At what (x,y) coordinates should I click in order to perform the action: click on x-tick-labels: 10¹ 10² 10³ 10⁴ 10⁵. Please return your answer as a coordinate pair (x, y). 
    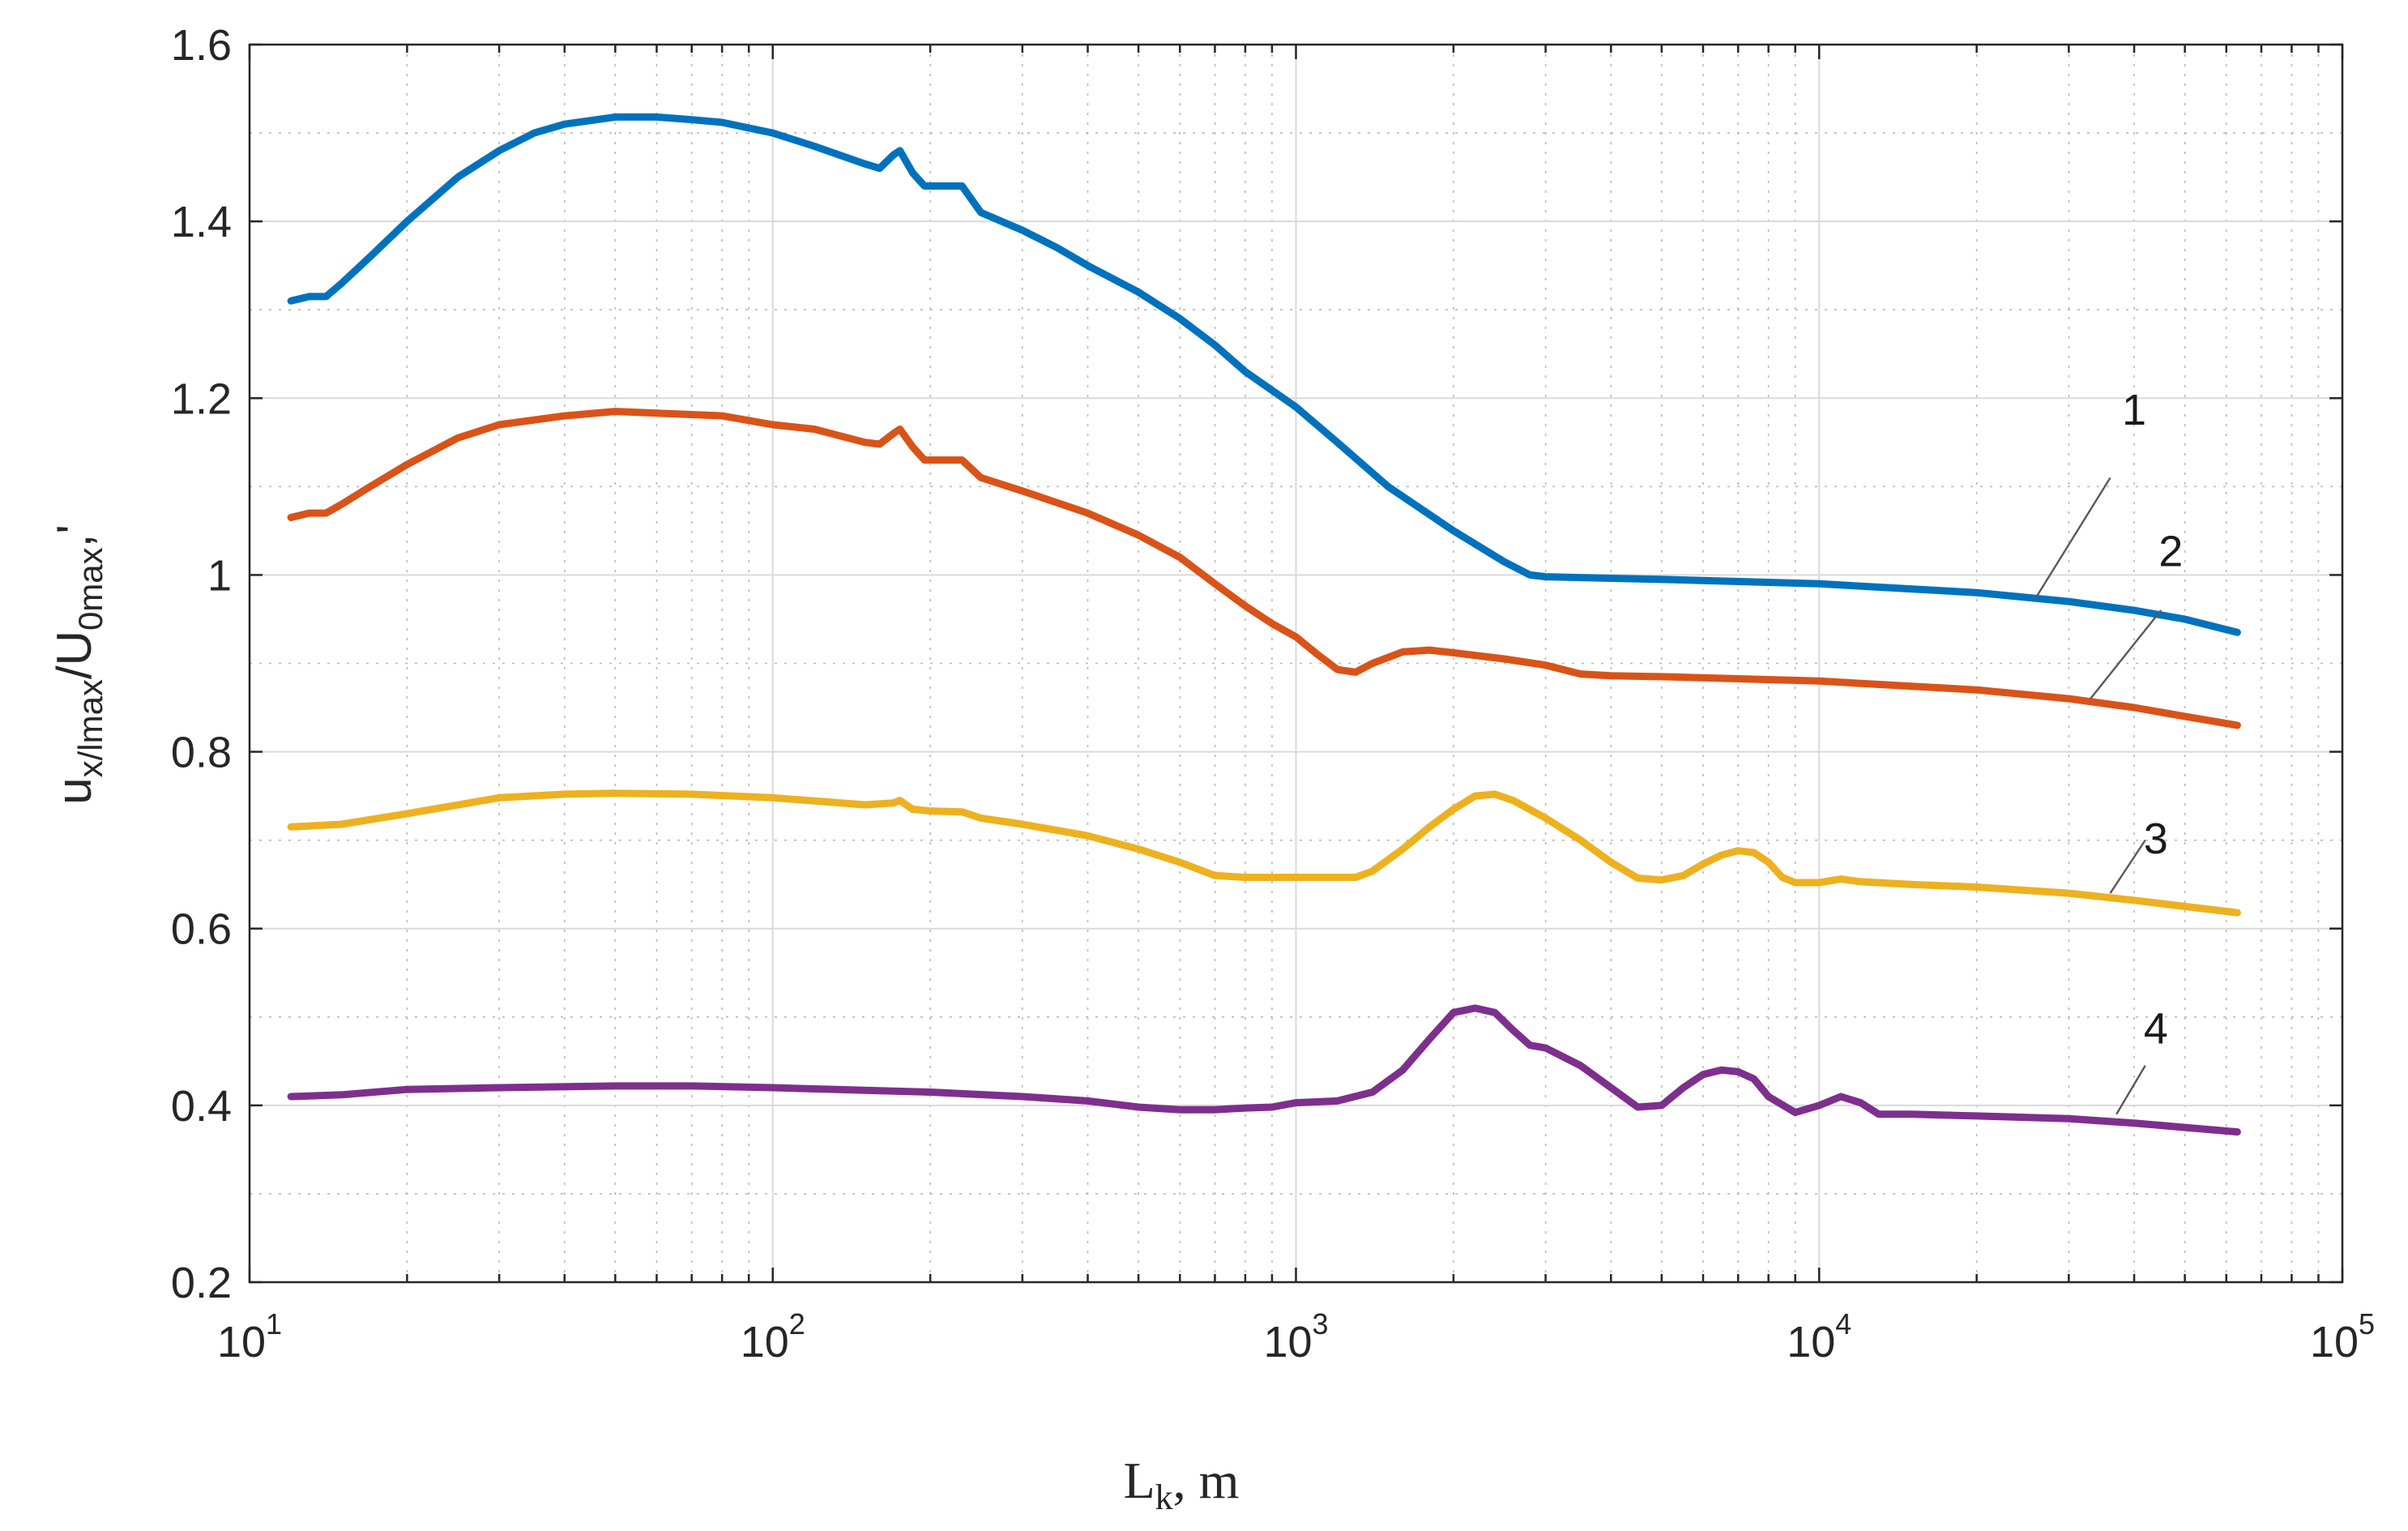
    Looking at the image, I should click on (1296, 1336).